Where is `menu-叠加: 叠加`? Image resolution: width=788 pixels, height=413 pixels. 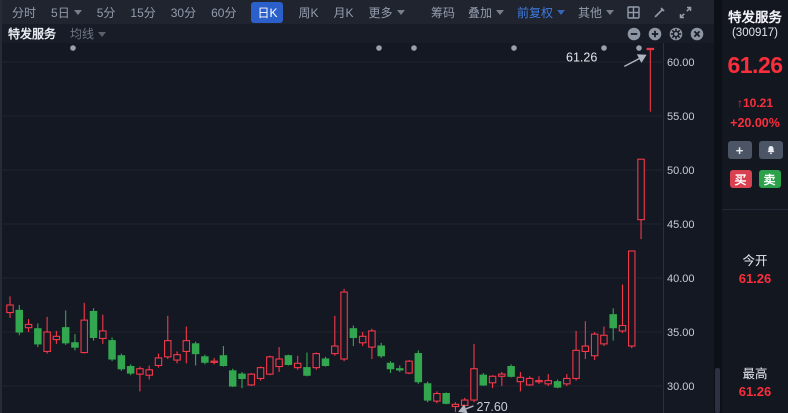
menu-叠加: 叠加 is located at coordinates (486, 12).